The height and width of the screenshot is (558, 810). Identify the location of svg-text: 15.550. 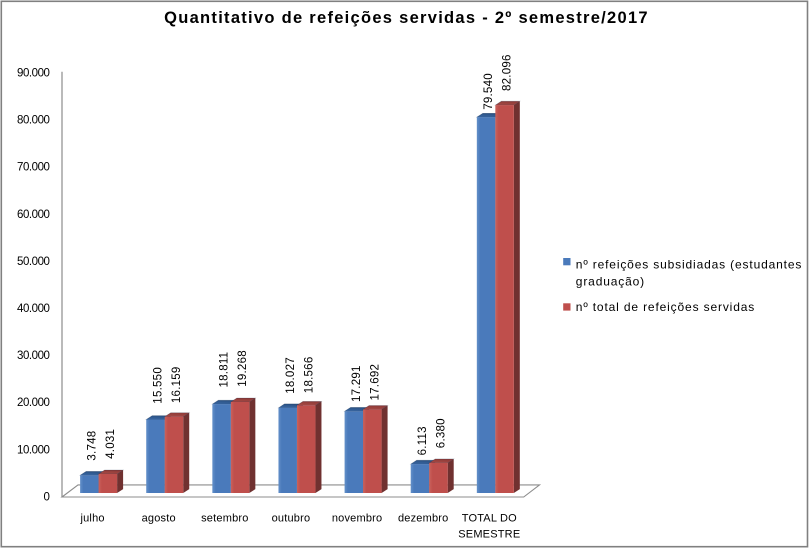
(159, 385).